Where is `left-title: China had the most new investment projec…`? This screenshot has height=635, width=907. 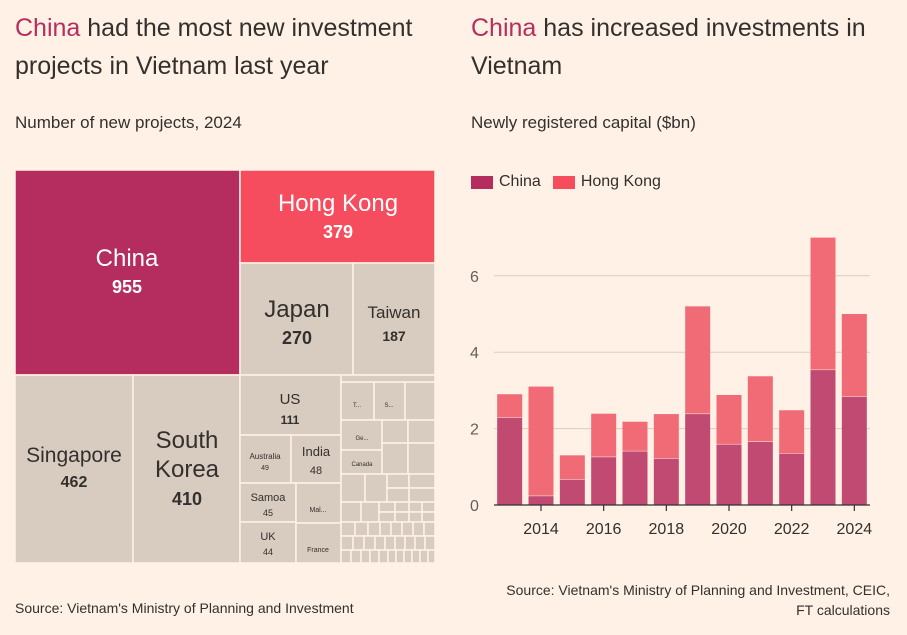
left-title: China had the most new investment projec… is located at coordinates (213, 47).